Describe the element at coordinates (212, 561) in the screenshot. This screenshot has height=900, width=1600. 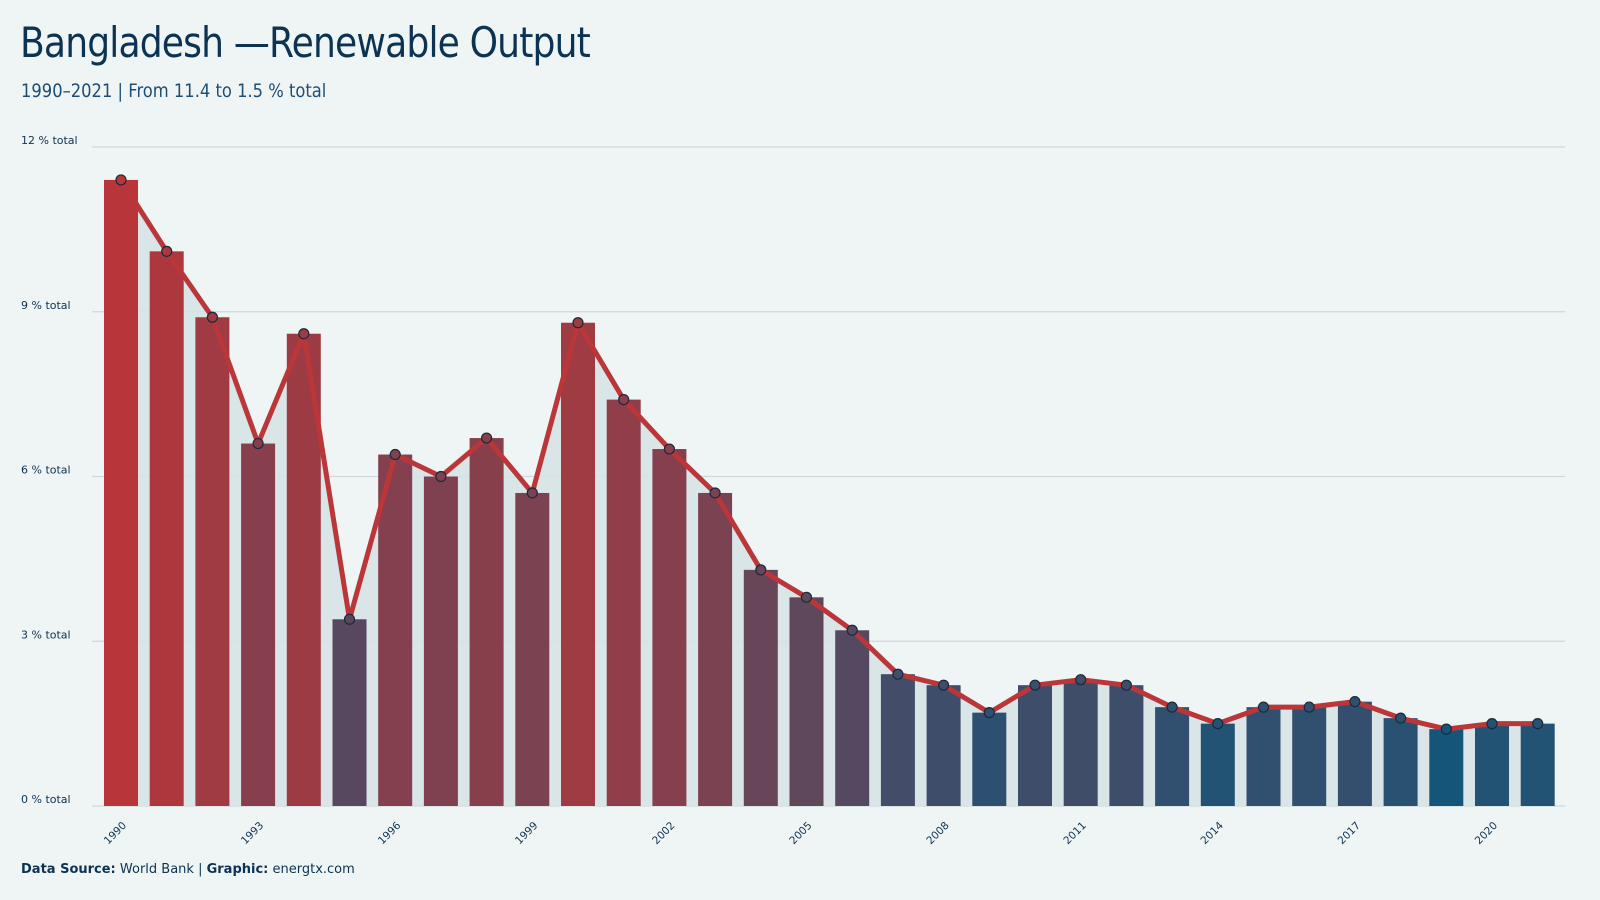
I see `bar-1992` at that location.